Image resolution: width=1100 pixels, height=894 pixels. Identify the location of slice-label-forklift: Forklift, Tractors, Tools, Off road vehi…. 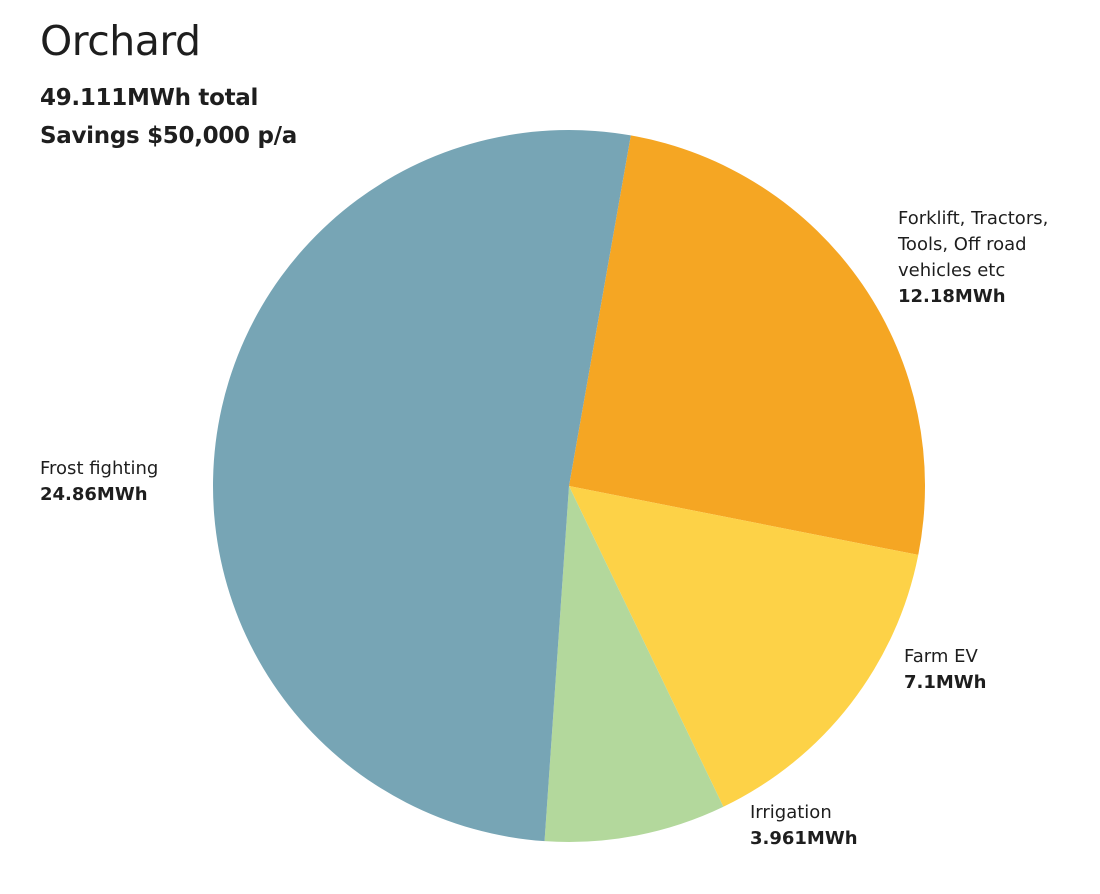
(973, 258).